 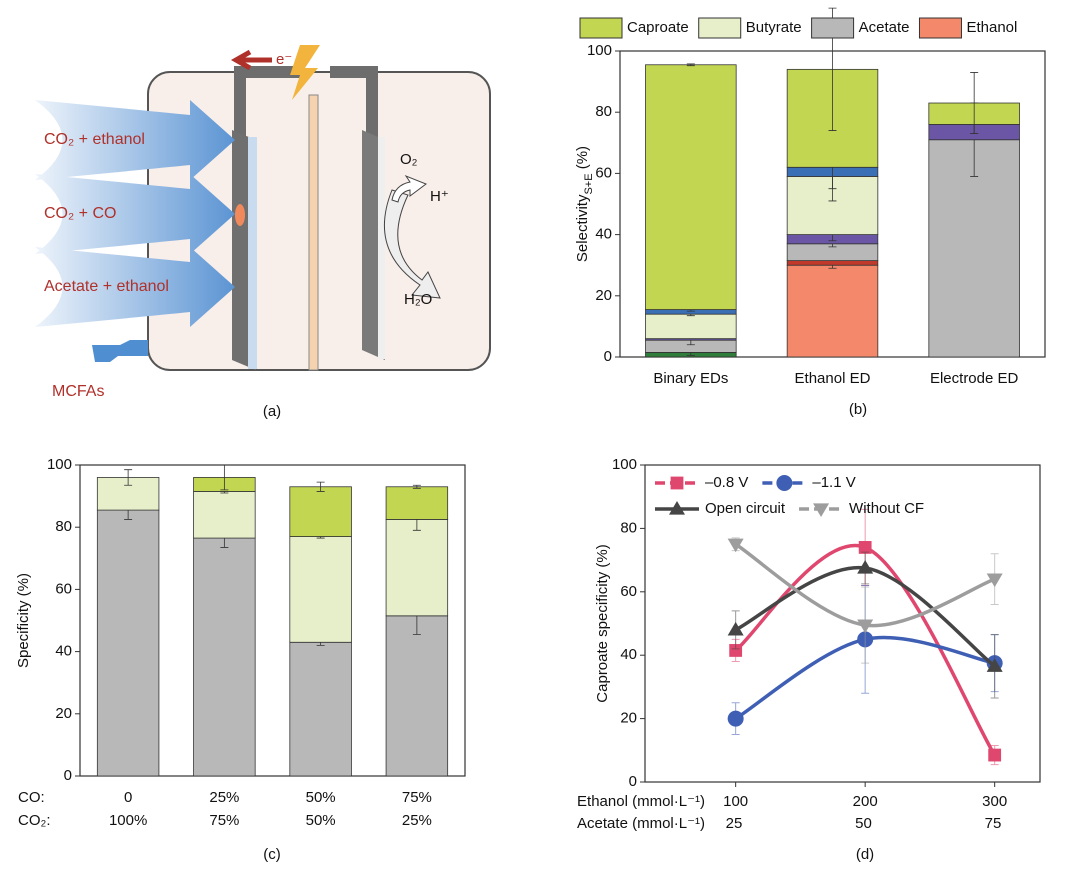 I want to click on legend-label: Butyrate, so click(x=774, y=27).